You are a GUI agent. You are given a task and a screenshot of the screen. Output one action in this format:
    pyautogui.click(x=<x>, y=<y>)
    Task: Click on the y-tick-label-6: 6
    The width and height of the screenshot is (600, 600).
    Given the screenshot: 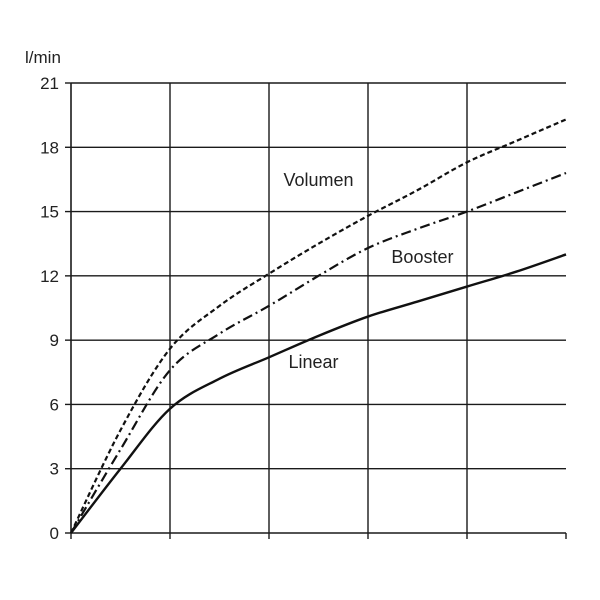 What is the action you would take?
    pyautogui.click(x=54, y=404)
    